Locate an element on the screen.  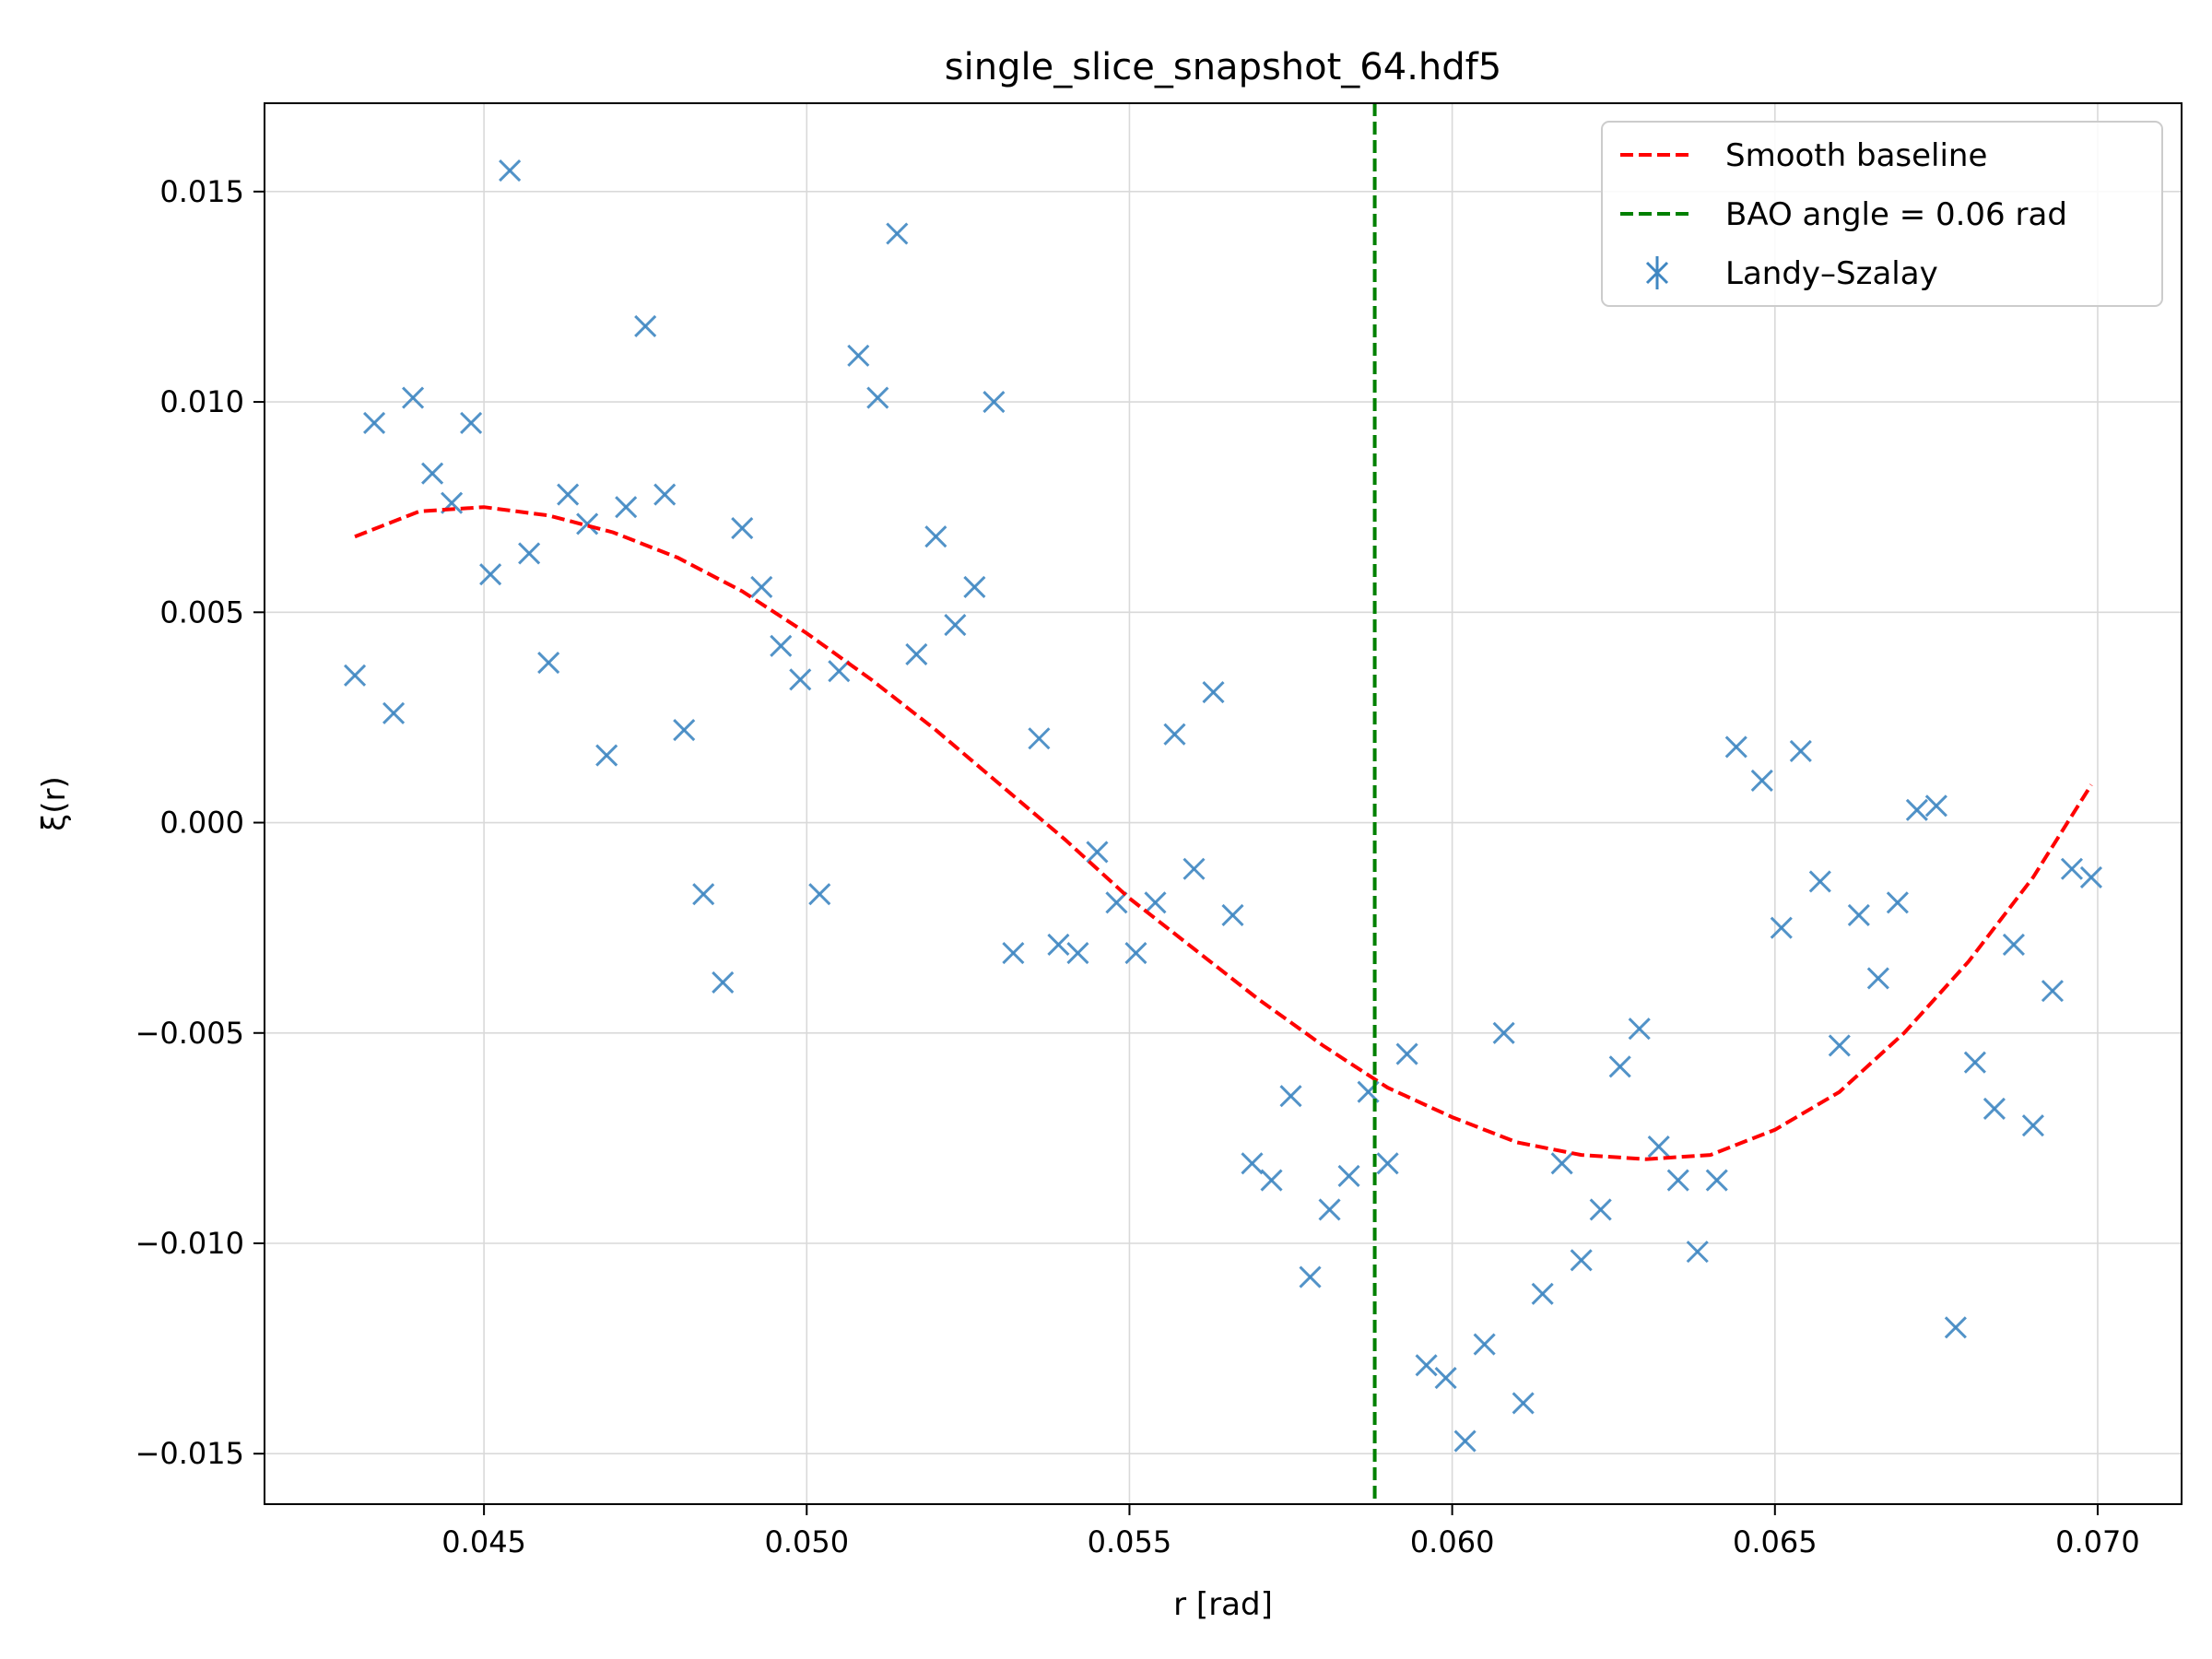
legend-label-bao-angle: BAO angle = 0.06 rad is located at coordinates (1896, 214).